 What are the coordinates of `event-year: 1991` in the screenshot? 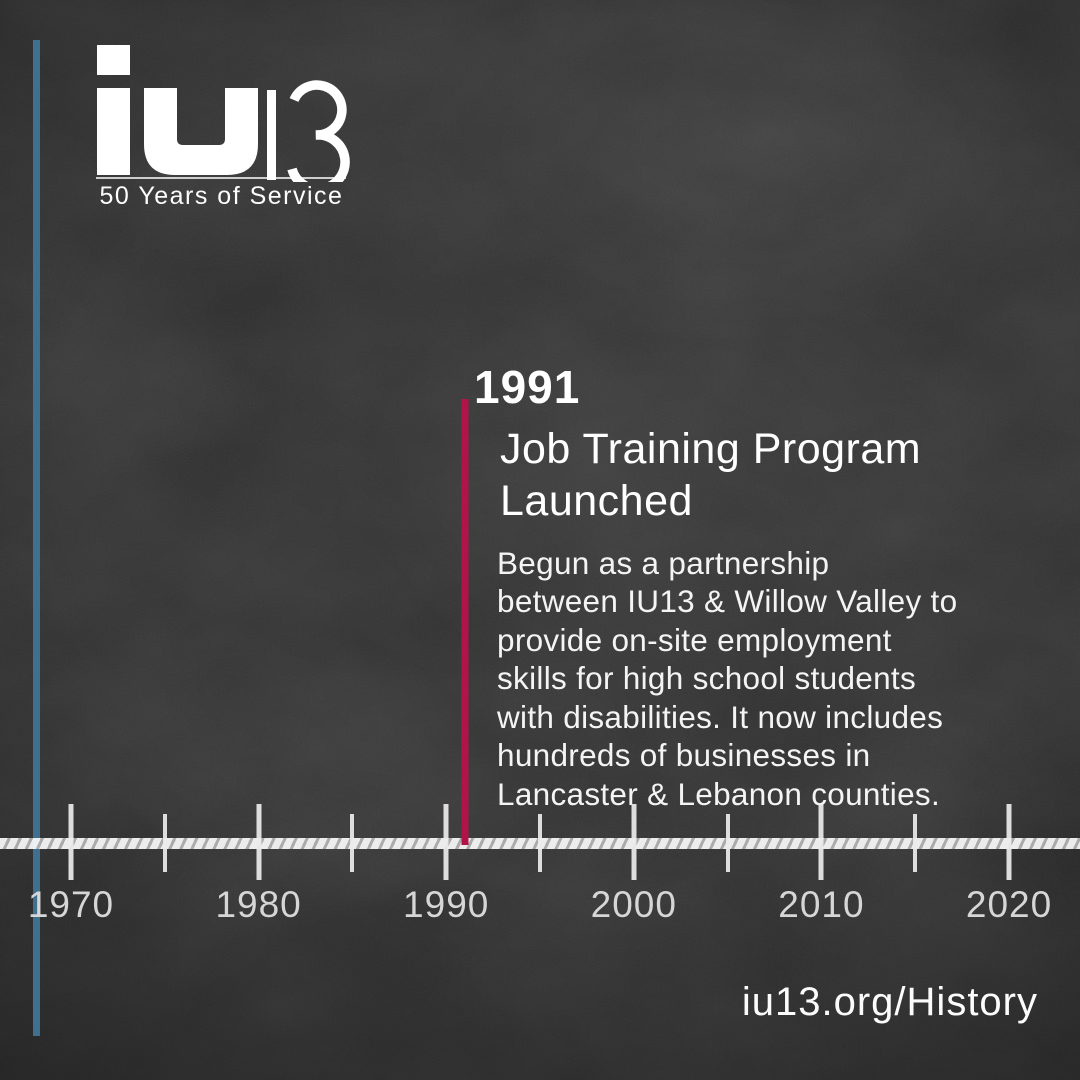 It's located at (527, 387).